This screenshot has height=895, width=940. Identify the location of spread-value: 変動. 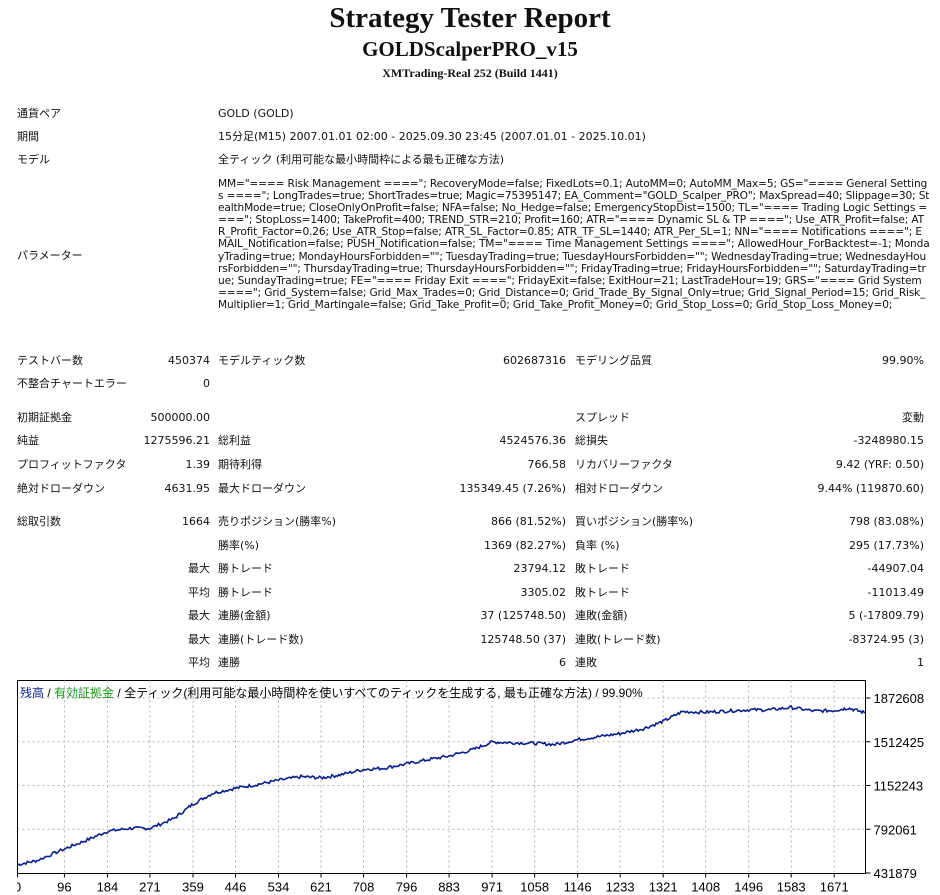
(913, 417).